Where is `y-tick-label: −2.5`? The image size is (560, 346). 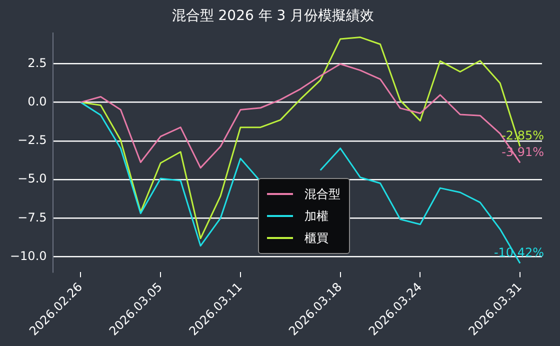
y-tick-label: −2.5 is located at coordinates (32, 140).